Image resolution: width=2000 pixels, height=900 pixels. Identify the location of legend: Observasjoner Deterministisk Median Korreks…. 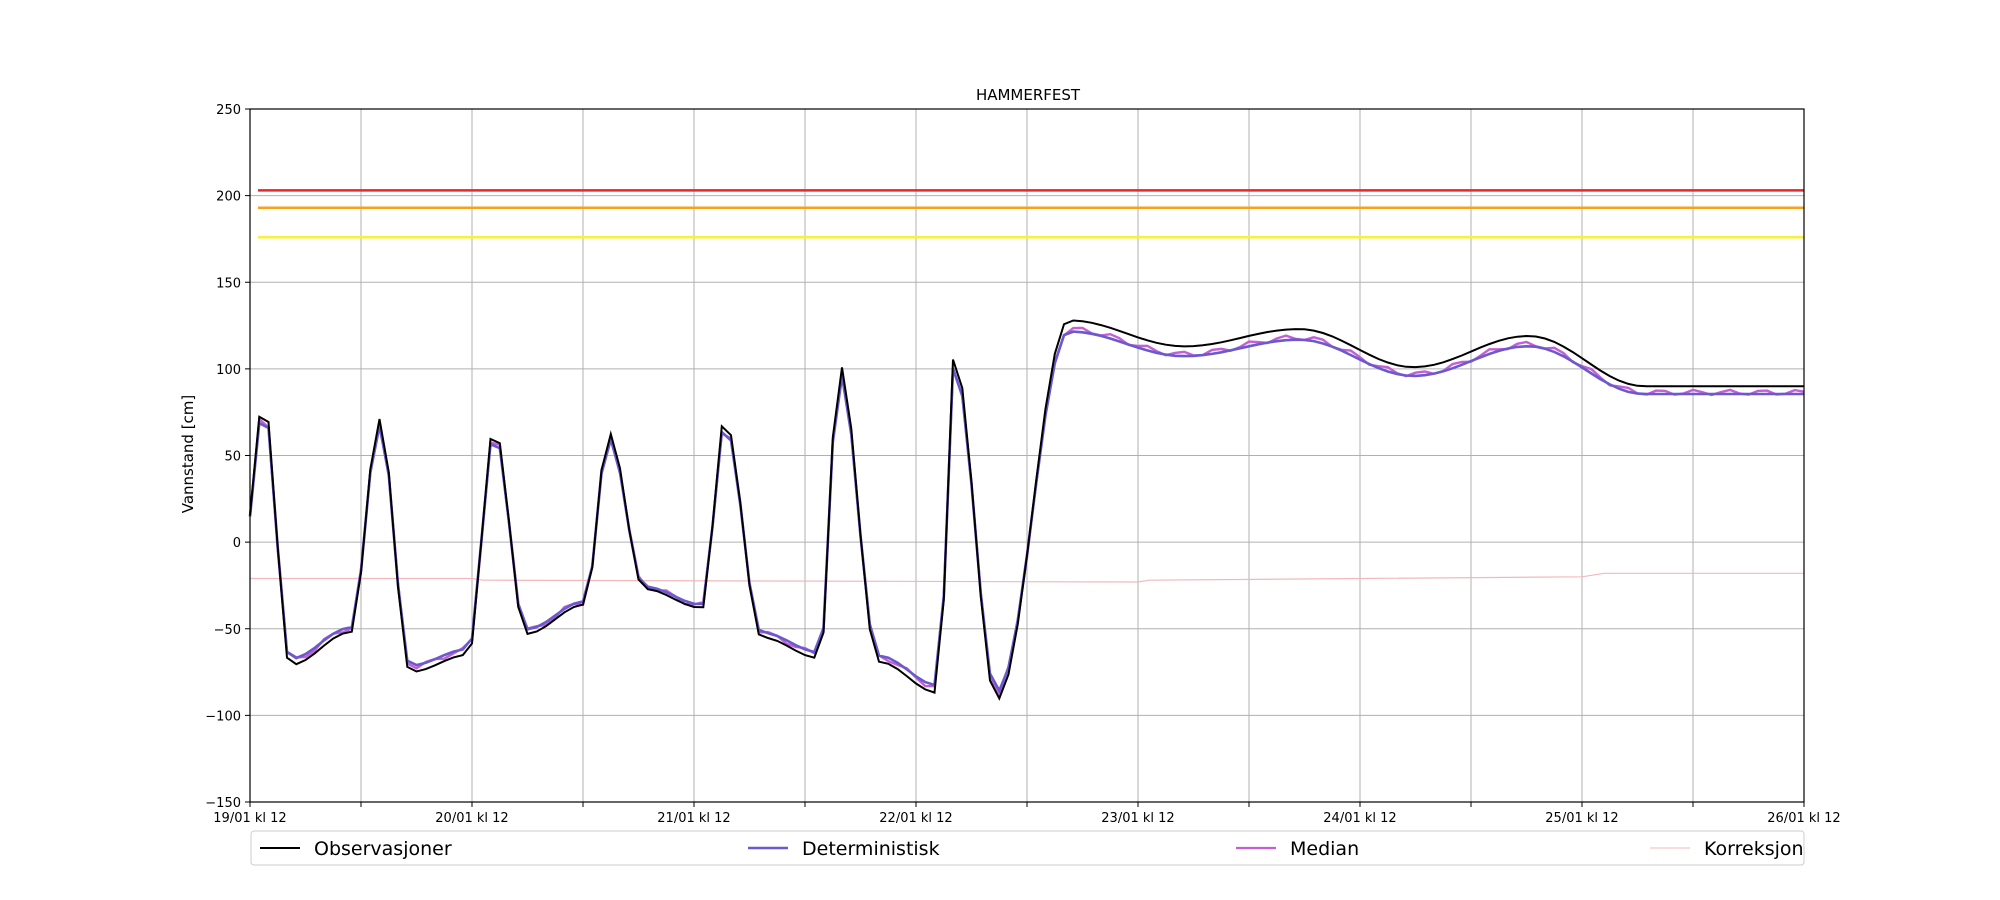
(1027, 848).